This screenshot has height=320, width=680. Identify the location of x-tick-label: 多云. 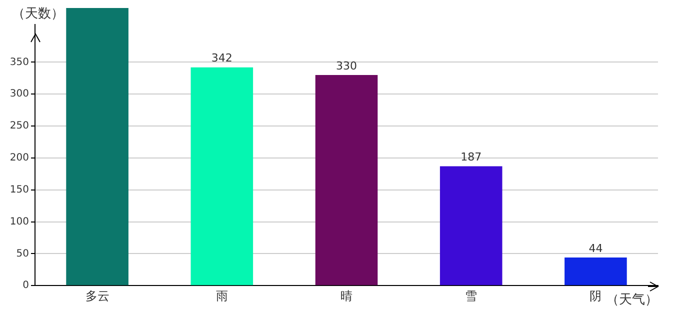
(97, 295).